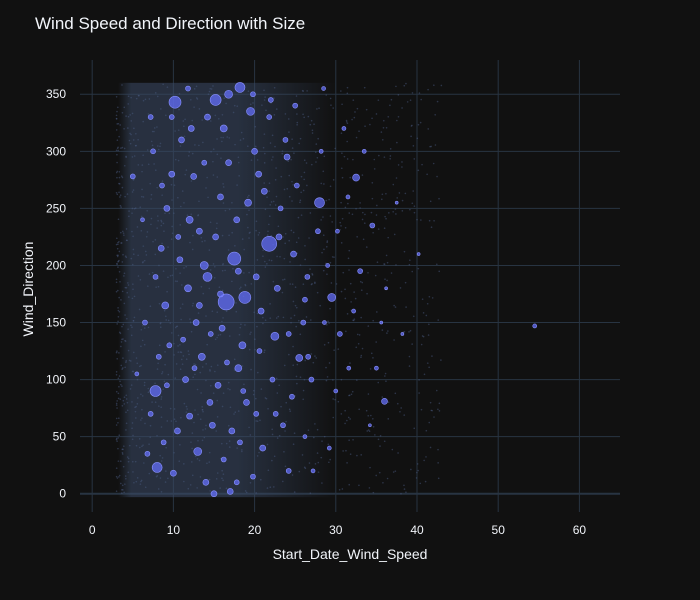 The image size is (700, 600). Describe the element at coordinates (255, 530) in the screenshot. I see `x-tick-label: 20` at that location.